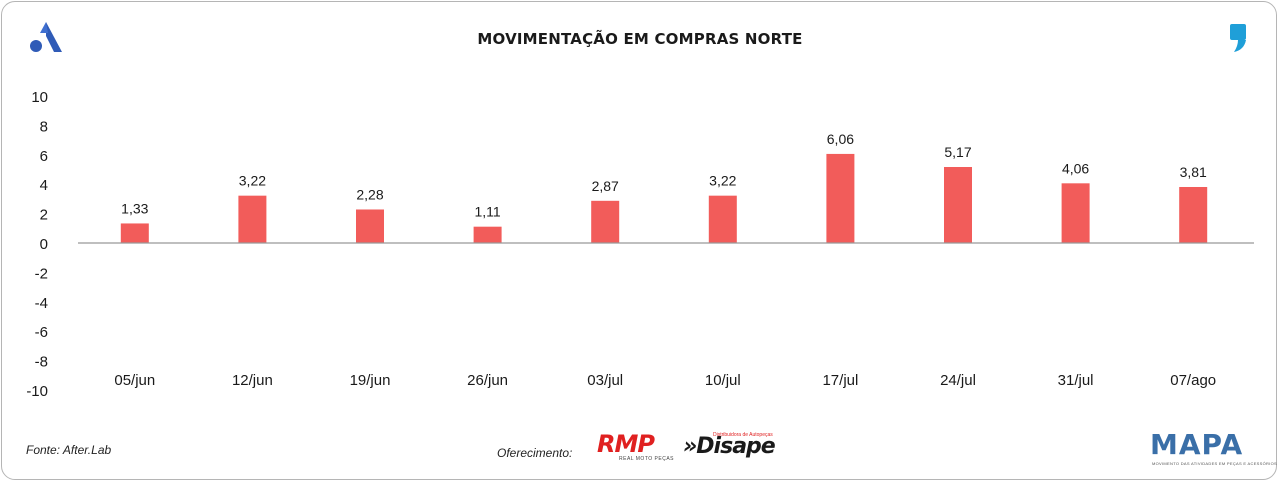  What do you see at coordinates (369, 194) in the screenshot?
I see `data-label: 2,28` at bounding box center [369, 194].